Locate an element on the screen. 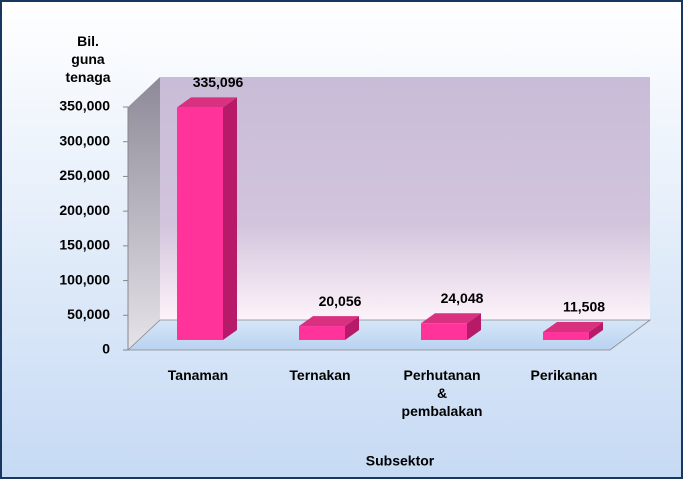 The width and height of the screenshot is (683, 484). data-label: 24,048 is located at coordinates (462, 298).